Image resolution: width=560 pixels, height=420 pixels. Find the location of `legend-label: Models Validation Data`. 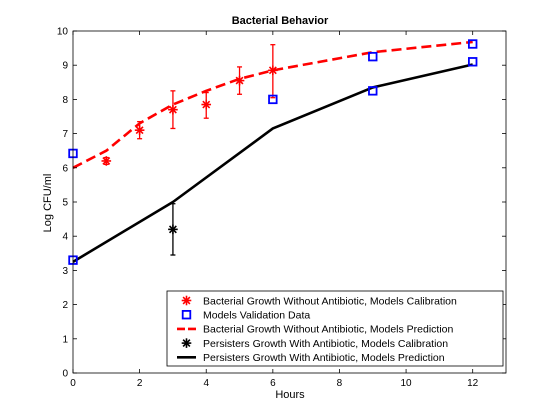

legend-label: Models Validation Data is located at coordinates (256, 316).